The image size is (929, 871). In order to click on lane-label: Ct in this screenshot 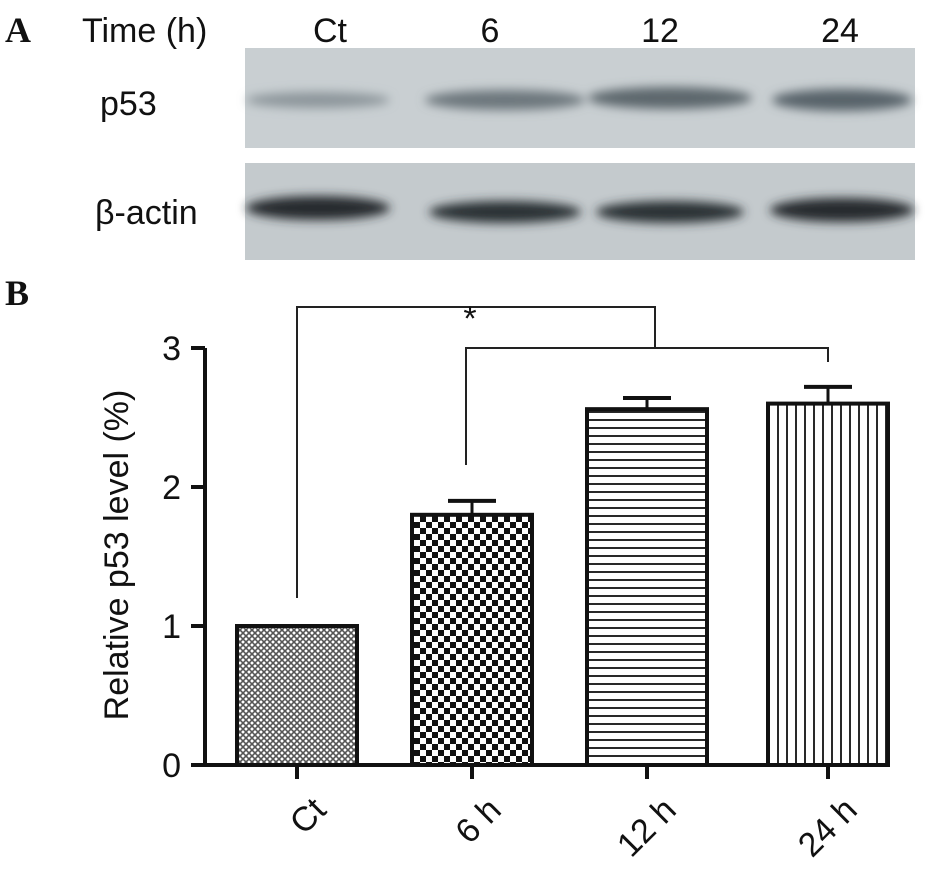, I will do `click(330, 31)`.